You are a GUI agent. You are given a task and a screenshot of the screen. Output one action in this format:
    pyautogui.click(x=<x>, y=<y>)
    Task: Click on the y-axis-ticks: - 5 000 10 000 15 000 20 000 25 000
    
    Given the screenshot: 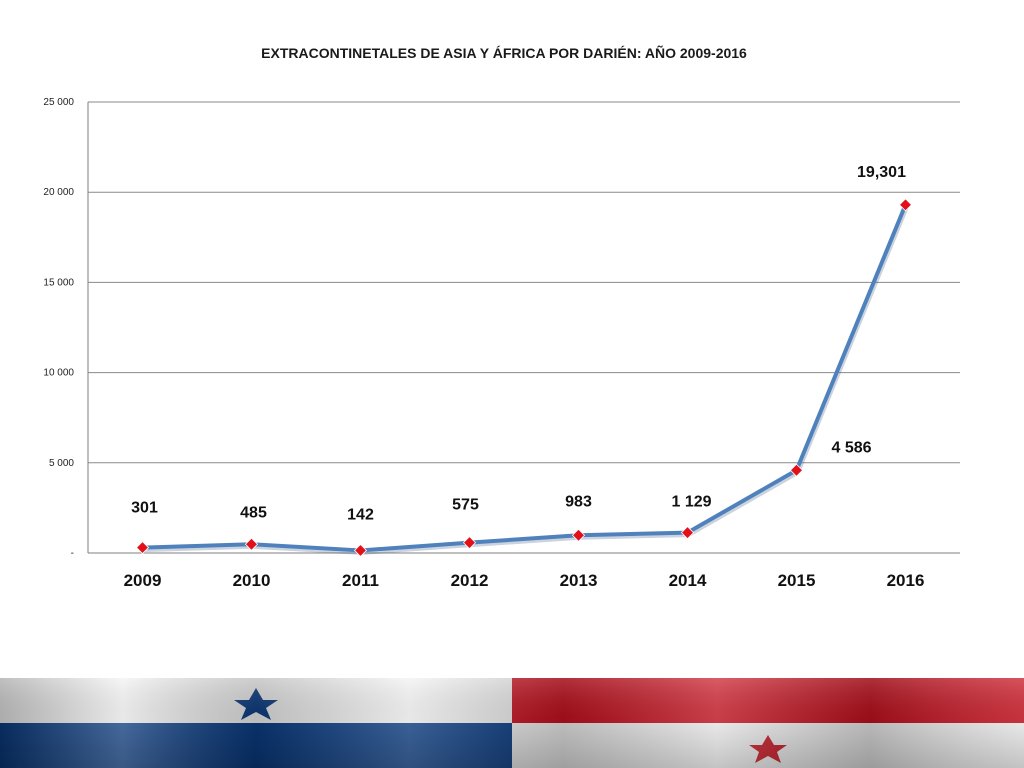 What is the action you would take?
    pyautogui.click(x=58, y=328)
    